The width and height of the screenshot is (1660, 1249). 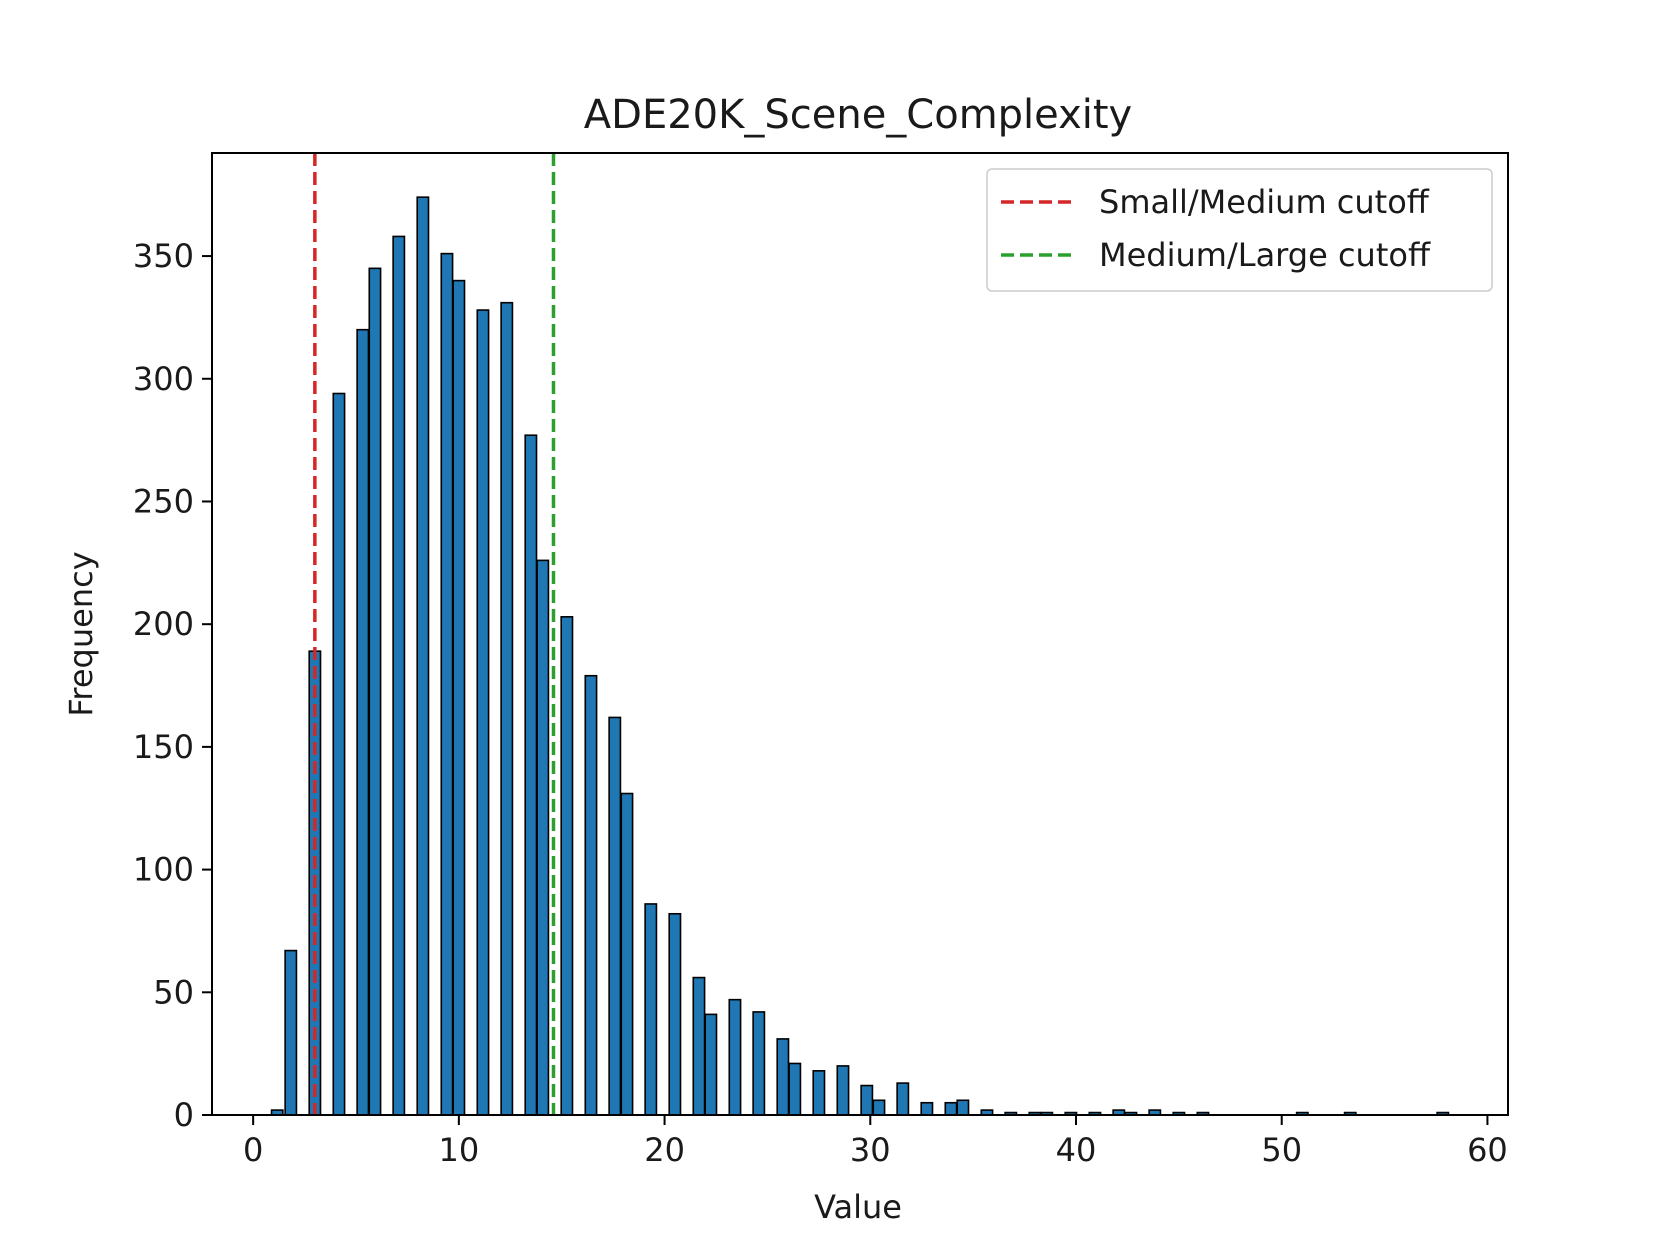 What do you see at coordinates (870, 1150) in the screenshot?
I see `x-tick-label: 30` at bounding box center [870, 1150].